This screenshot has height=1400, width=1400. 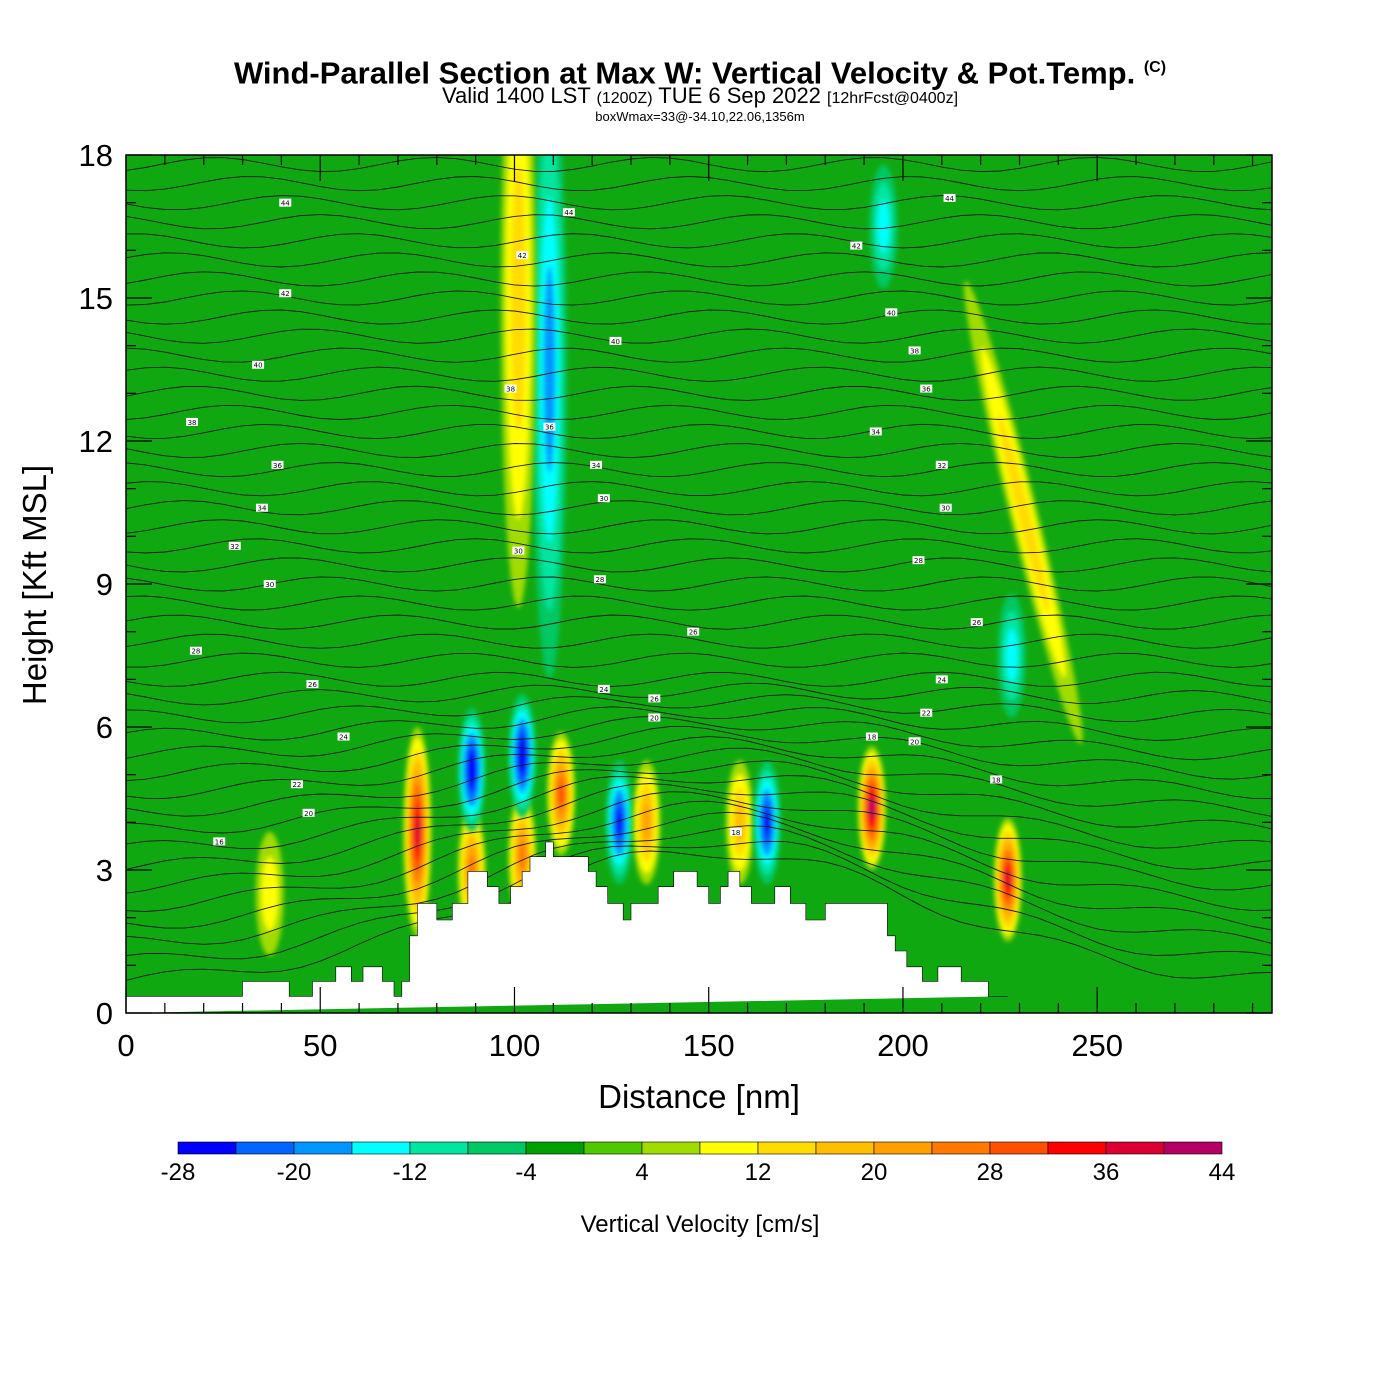 I want to click on contour-label: 26, so click(x=654, y=698).